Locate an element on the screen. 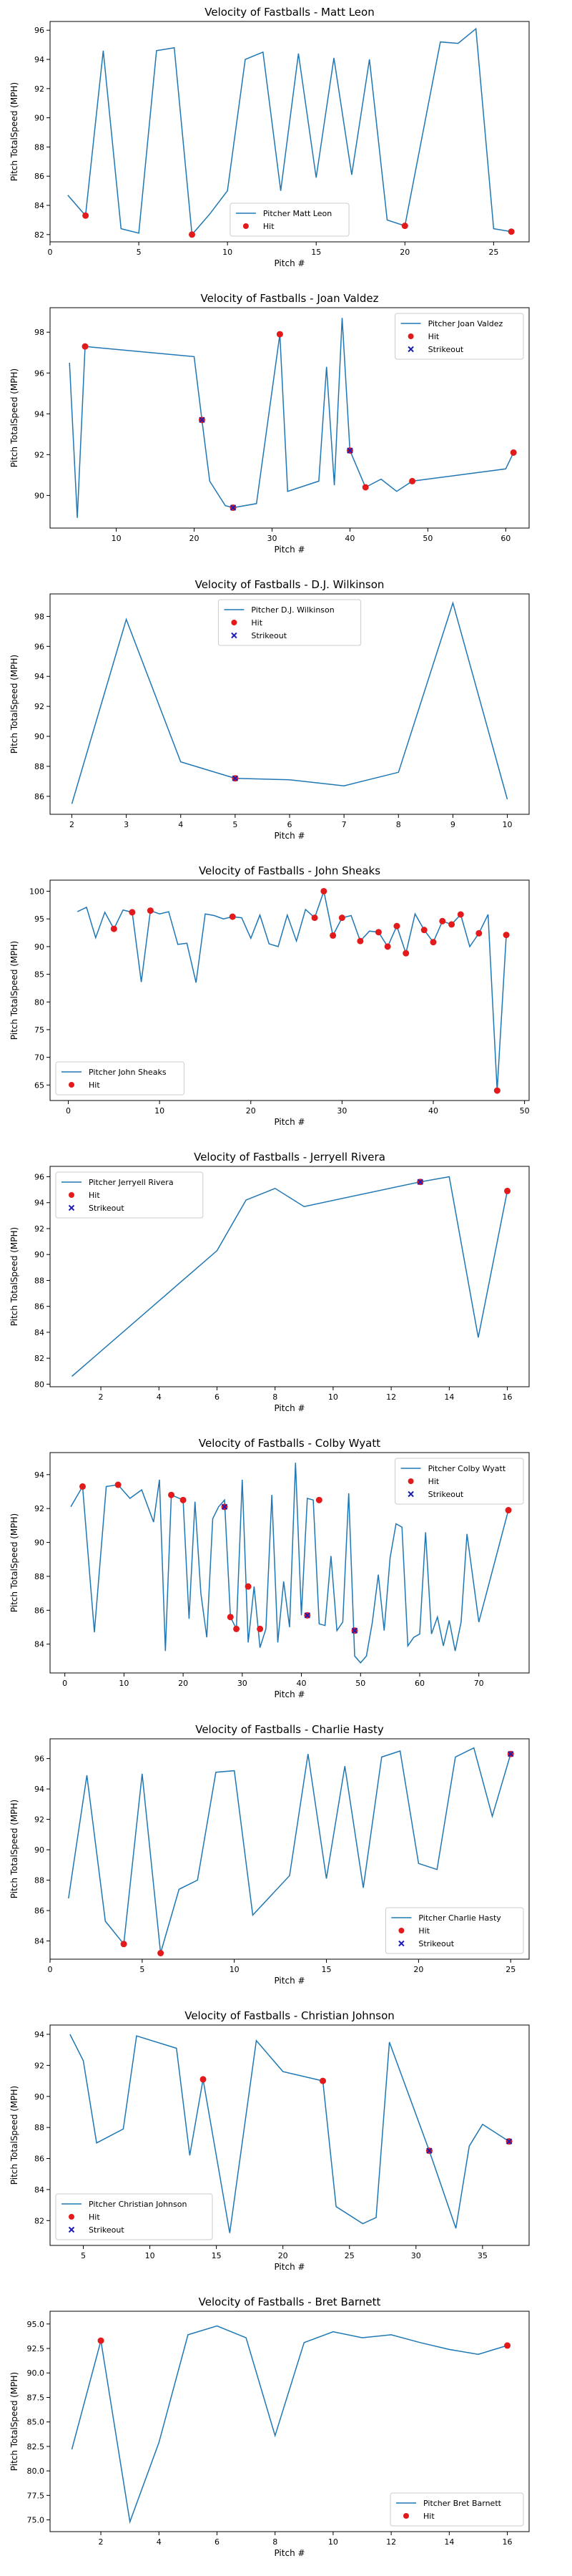 This screenshot has width=572, height=2576. legend: Pitcher D.J. Wilkinson Hit Strikeout is located at coordinates (289, 622).